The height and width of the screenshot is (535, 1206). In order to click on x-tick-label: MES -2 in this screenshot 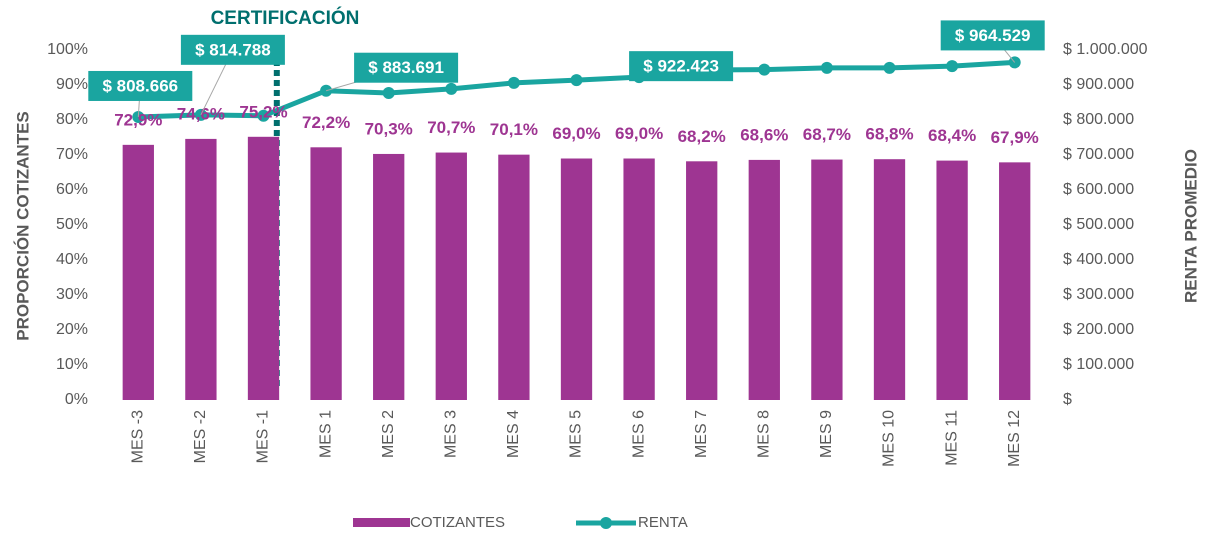, I will do `click(200, 436)`.